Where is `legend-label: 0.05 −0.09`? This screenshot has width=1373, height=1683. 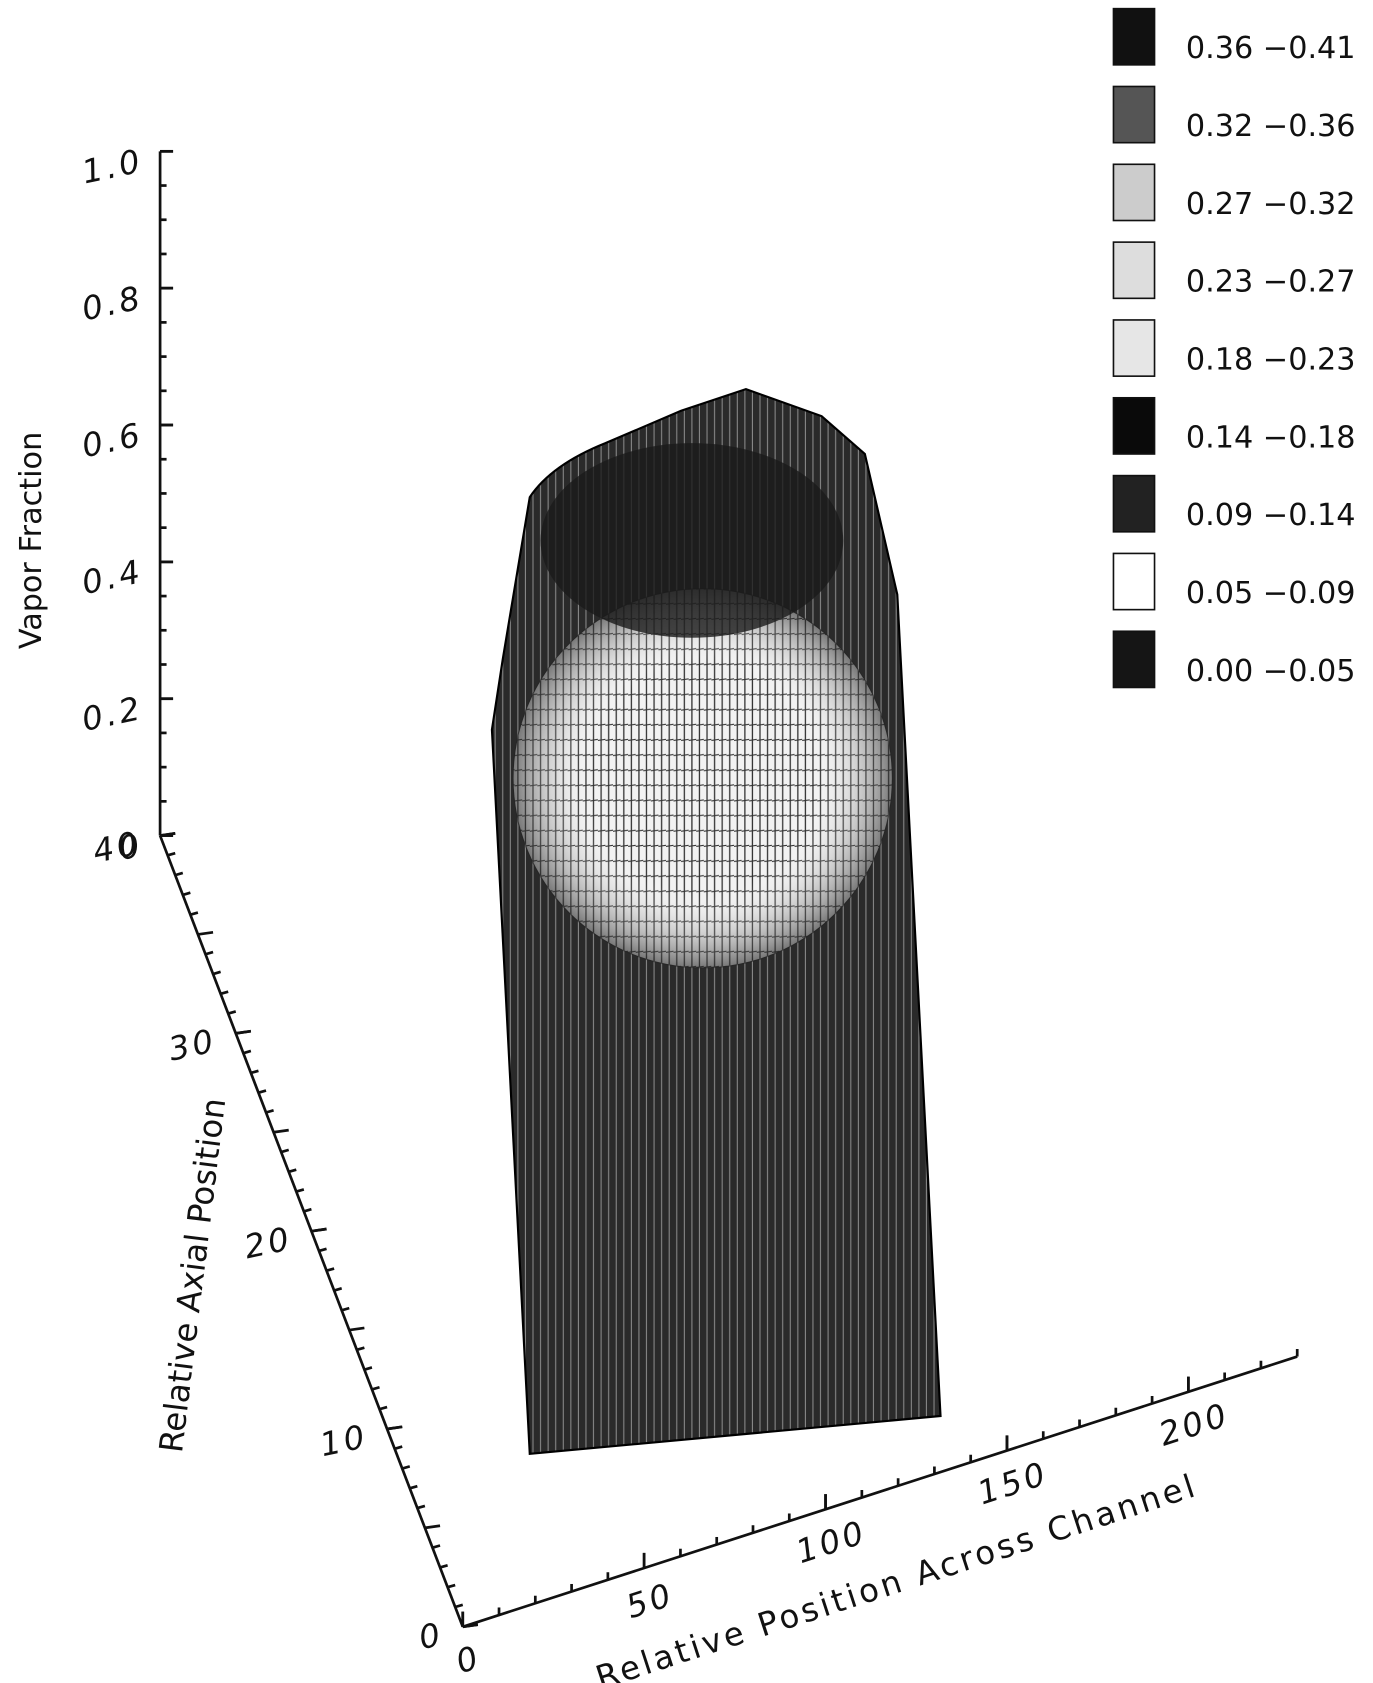
legend-label: 0.05 −0.09 is located at coordinates (1271, 593).